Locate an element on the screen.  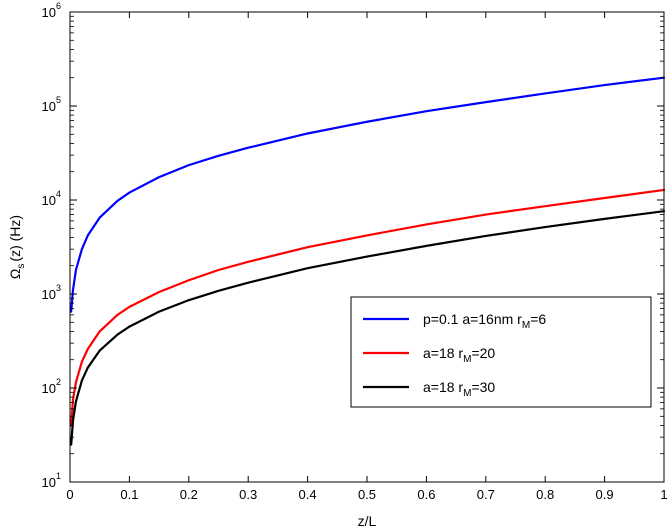
y-tick-label: 10⁶ is located at coordinates (51, 10).